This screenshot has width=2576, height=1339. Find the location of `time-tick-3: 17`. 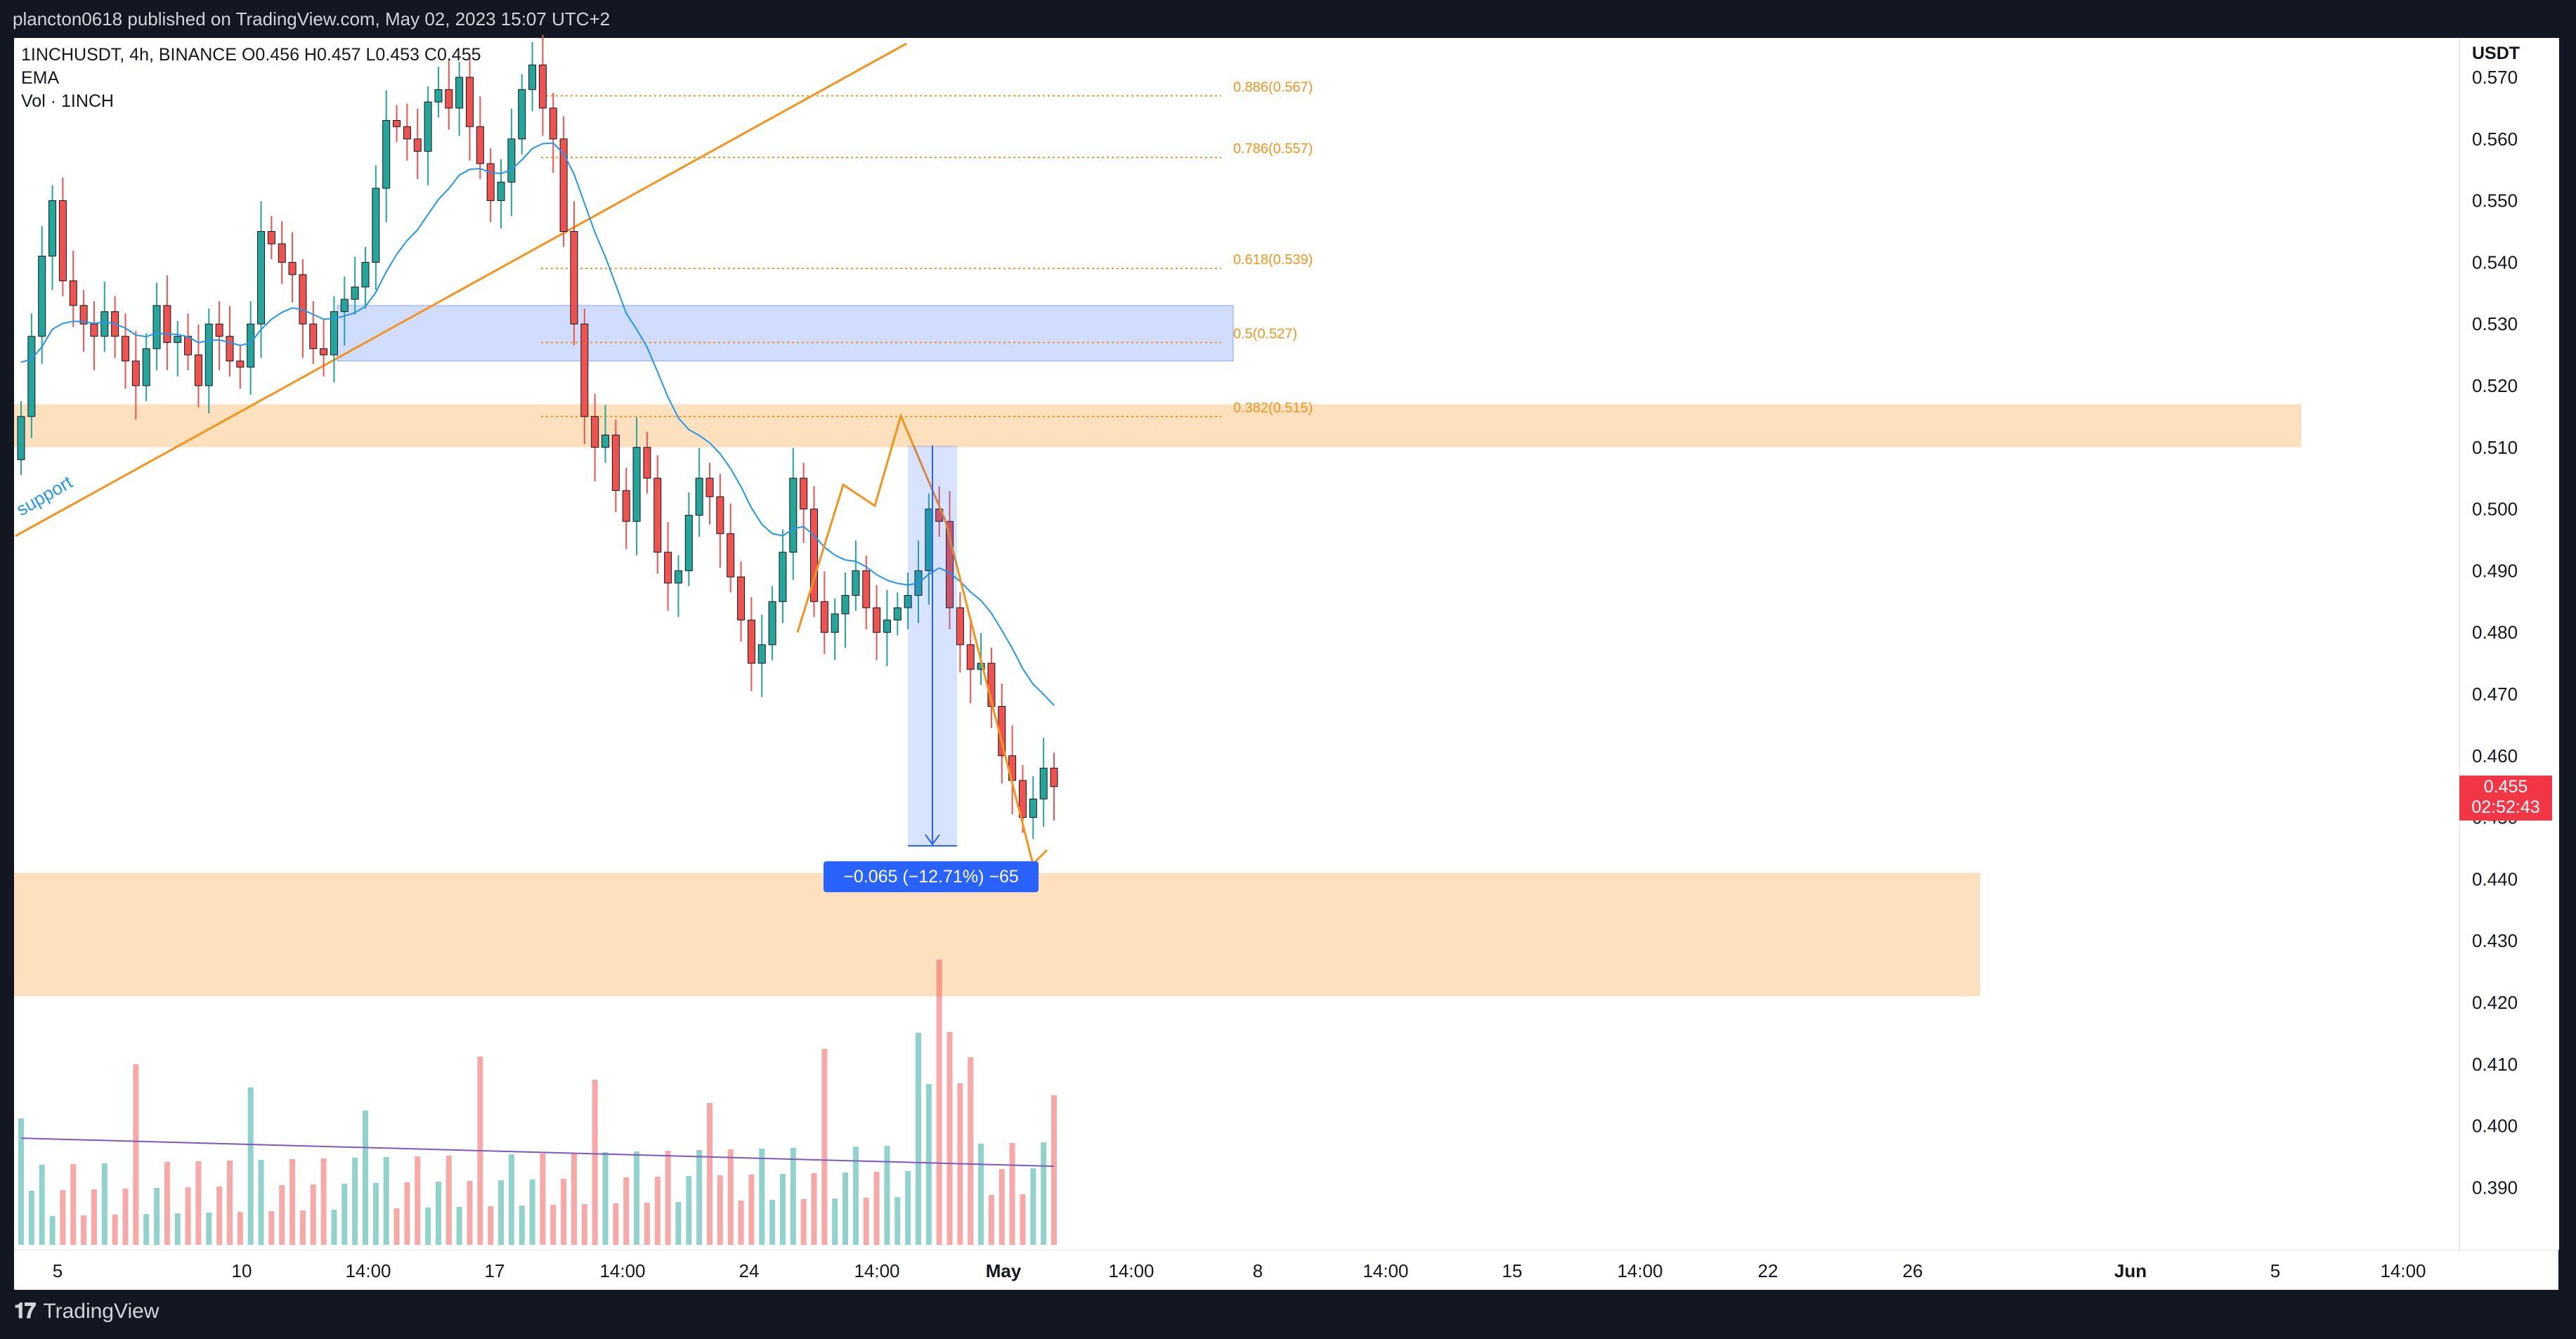

time-tick-3: 17 is located at coordinates (495, 1270).